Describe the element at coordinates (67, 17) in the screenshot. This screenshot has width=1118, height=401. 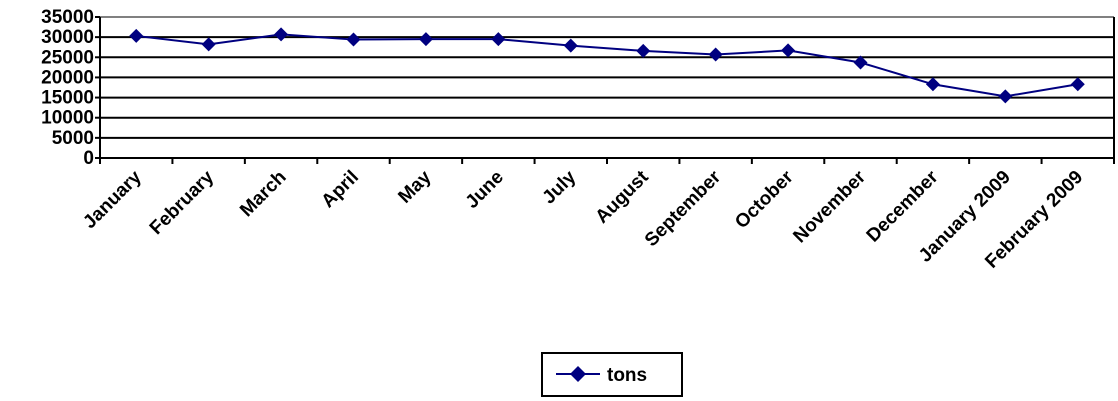
I see `y-tick-label: 35000` at that location.